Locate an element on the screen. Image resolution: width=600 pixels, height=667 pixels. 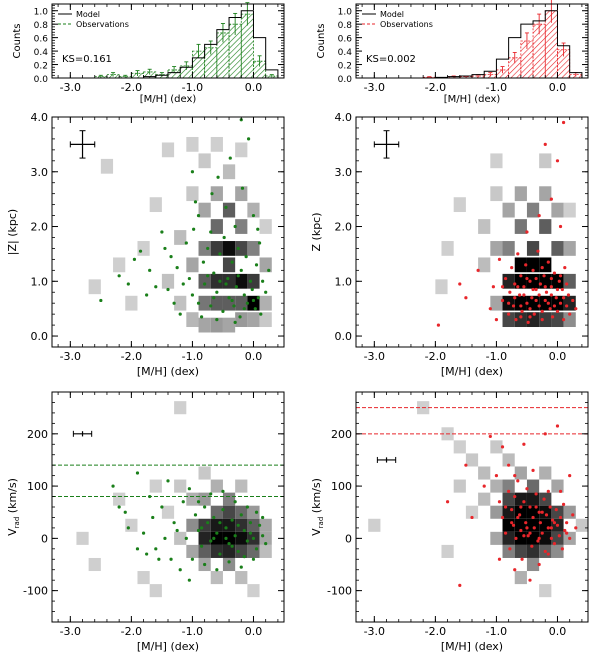
y-axis-label: Z (kpc) is located at coordinates (316, 231).